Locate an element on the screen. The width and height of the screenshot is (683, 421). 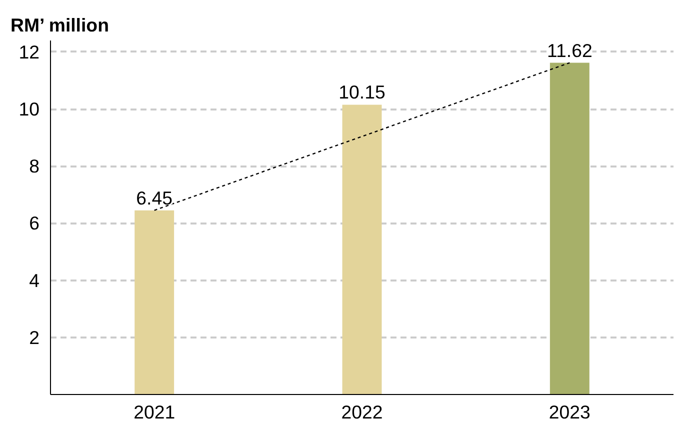
y-tick-label: 4 is located at coordinates (34, 280).